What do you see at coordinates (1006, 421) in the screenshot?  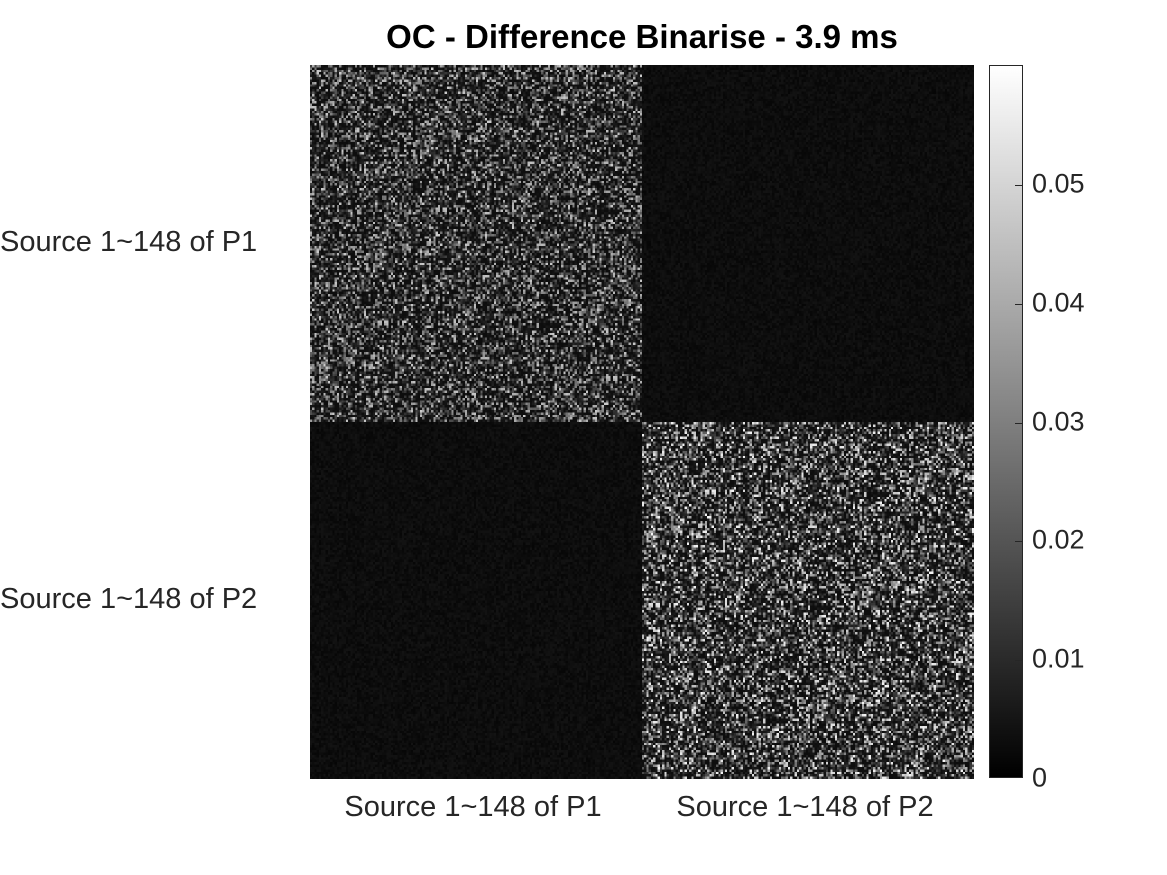 I see `colorbar` at bounding box center [1006, 421].